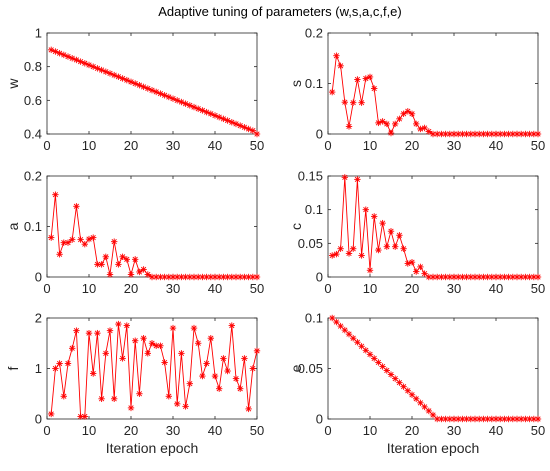 The image size is (550, 471). What do you see at coordinates (134, 384) in the screenshot?
I see `subplot-f: 0 10 20 30 40 50 0 1 2 f Iteration epoch` at bounding box center [134, 384].